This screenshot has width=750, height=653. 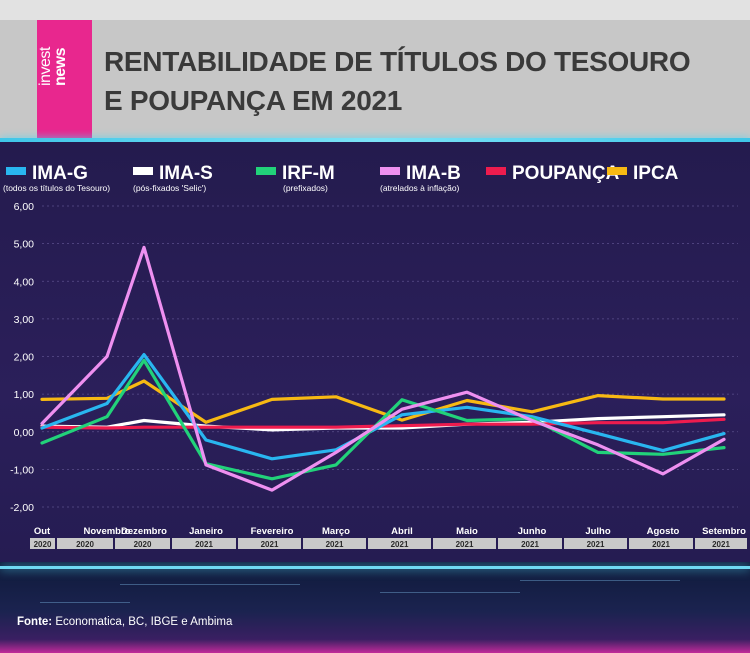 What do you see at coordinates (60, 173) in the screenshot?
I see `legend-label: IMA-G` at bounding box center [60, 173].